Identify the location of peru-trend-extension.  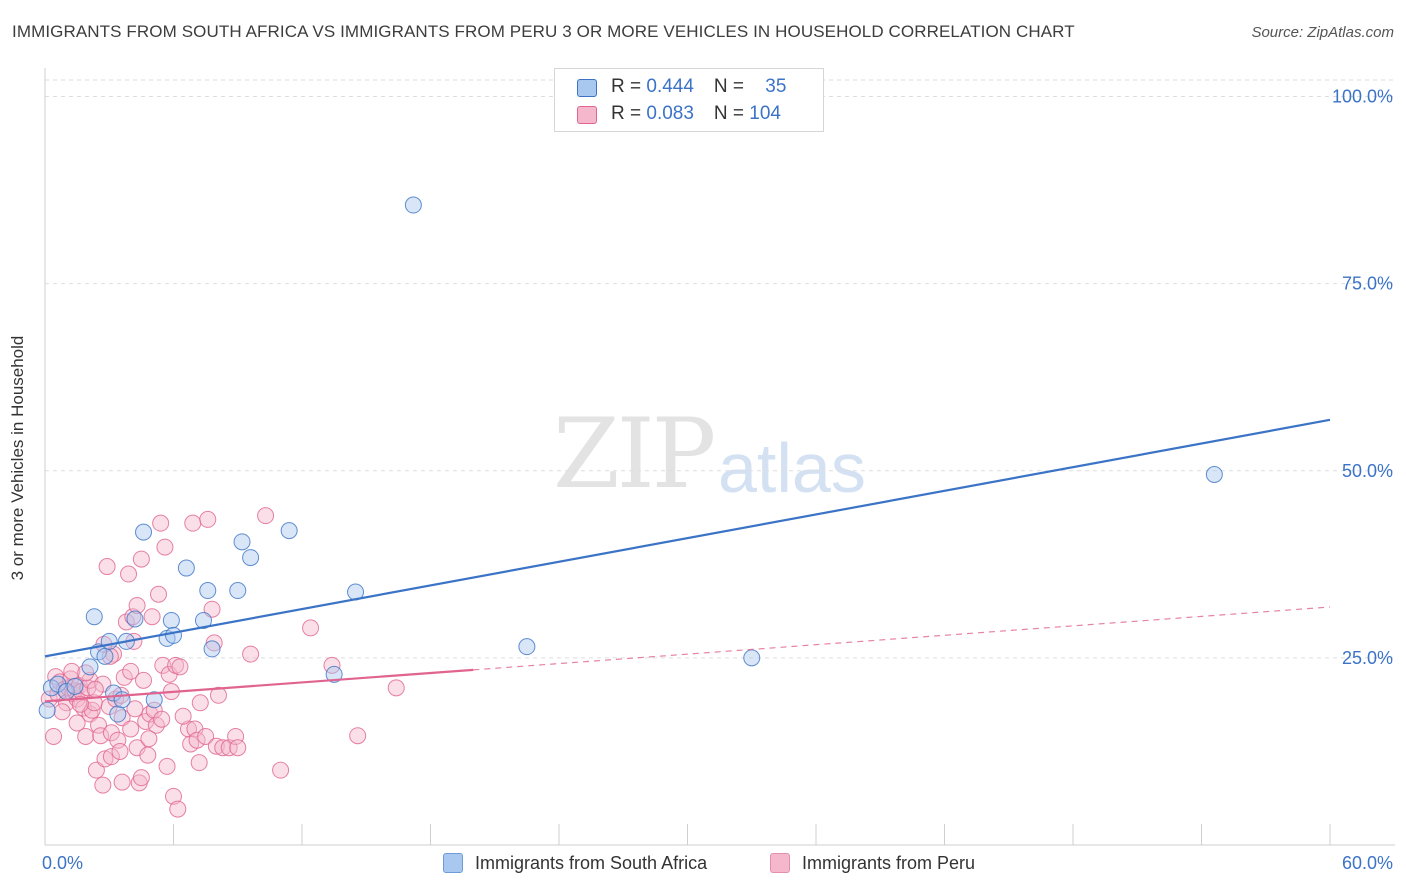
(902, 638).